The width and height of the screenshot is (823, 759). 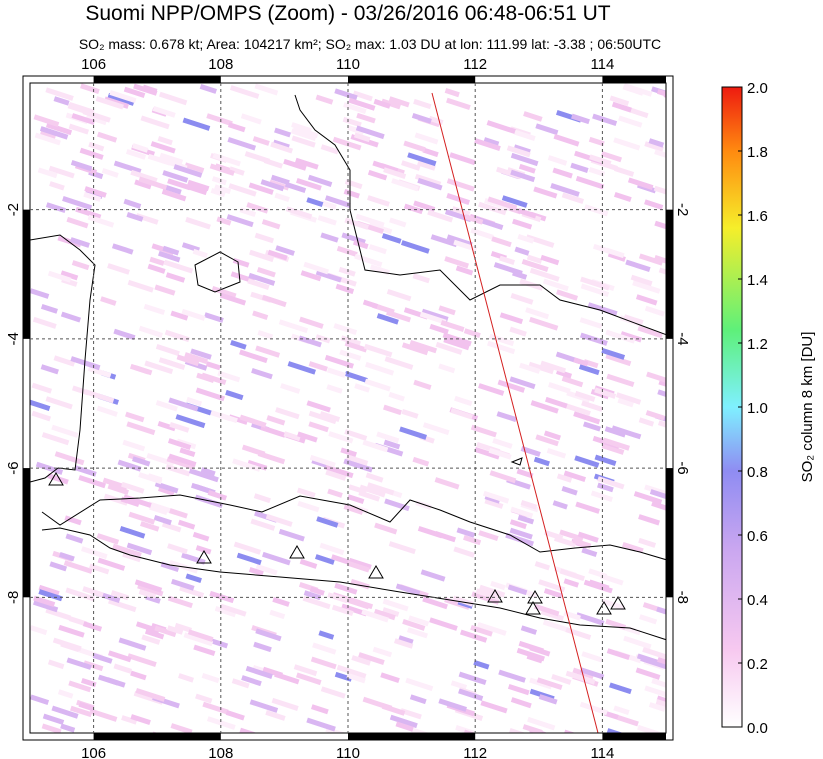 I want to click on y-tick-label: -2, so click(x=13, y=209).